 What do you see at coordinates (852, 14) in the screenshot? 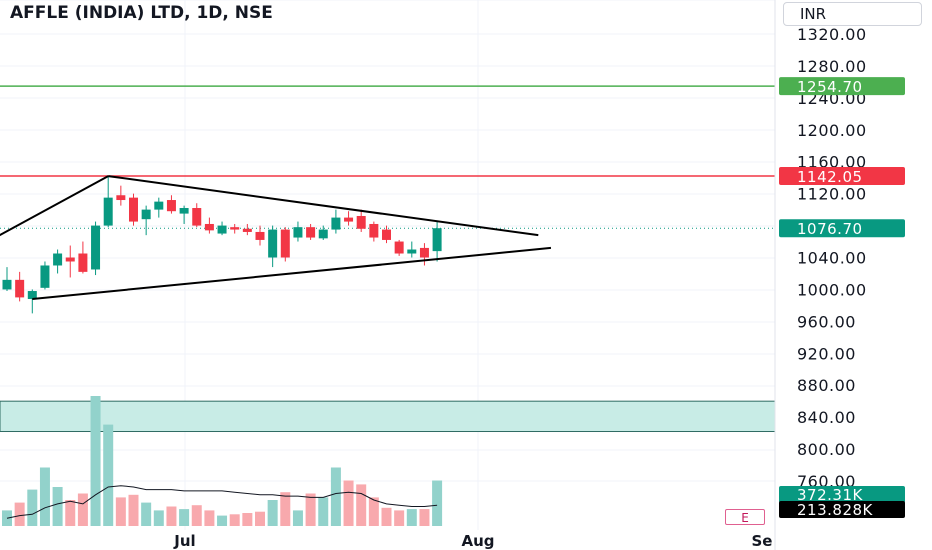
I see `currency-selector: INR` at bounding box center [852, 14].